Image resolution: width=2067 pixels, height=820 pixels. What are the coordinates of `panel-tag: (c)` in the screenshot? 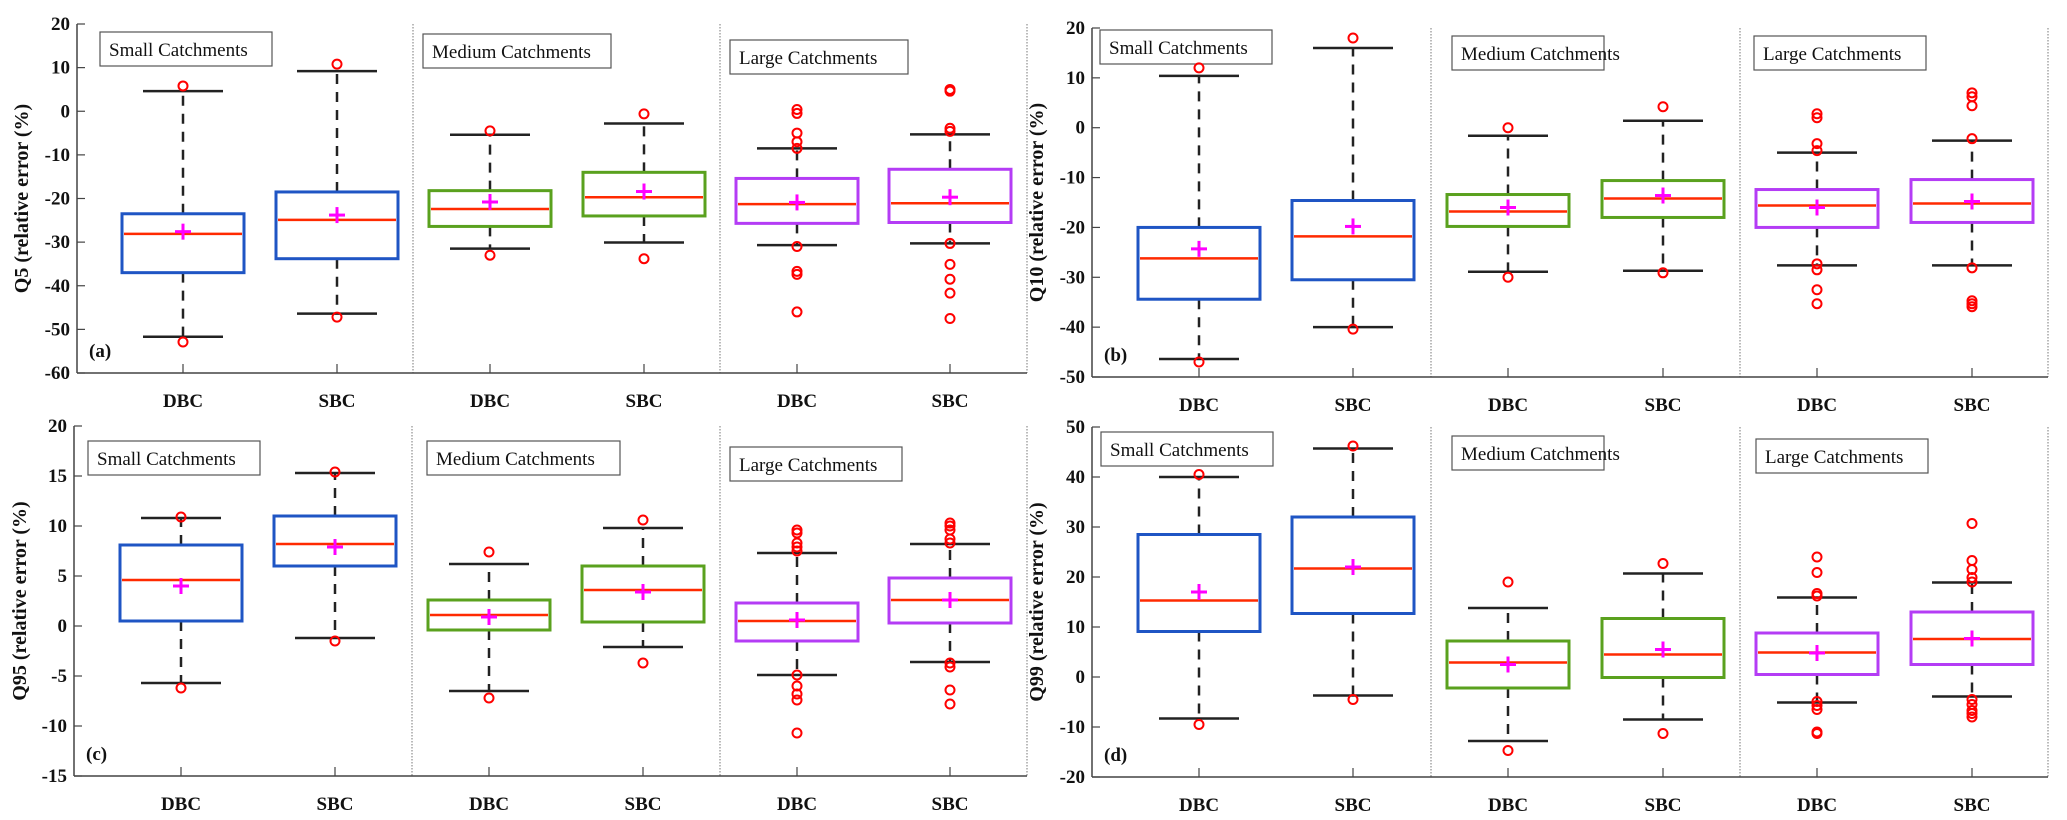 It's located at (96, 754).